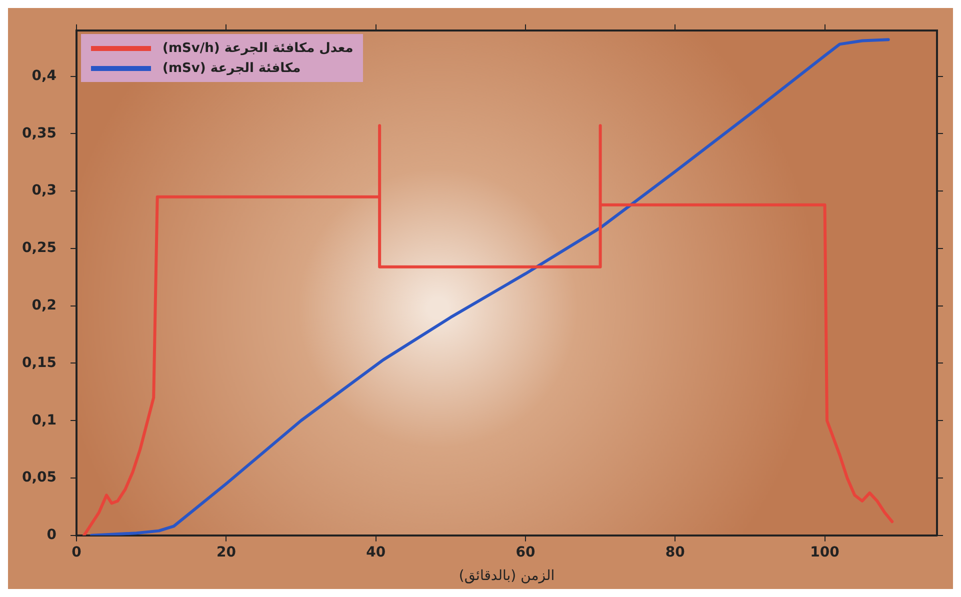 This screenshot has width=961, height=597. Describe the element at coordinates (376, 552) in the screenshot. I see `x-tick-label: 40` at that location.